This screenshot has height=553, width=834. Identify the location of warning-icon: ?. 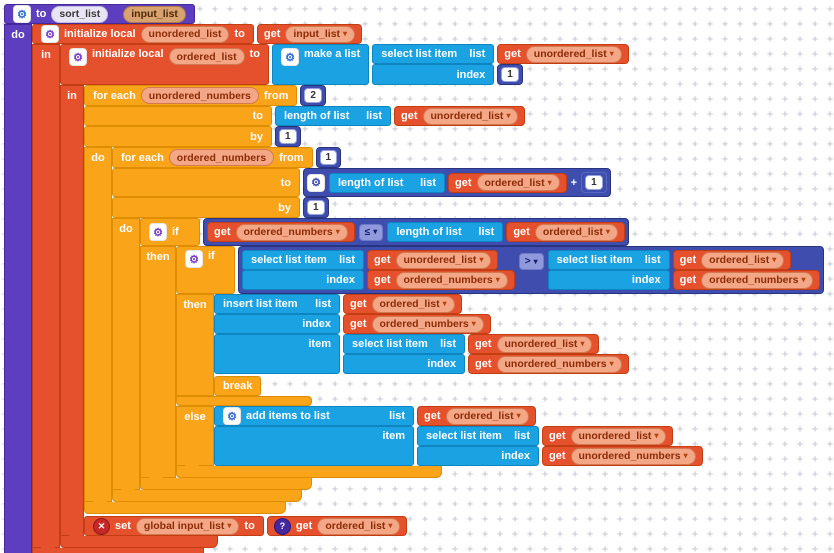
(282, 526).